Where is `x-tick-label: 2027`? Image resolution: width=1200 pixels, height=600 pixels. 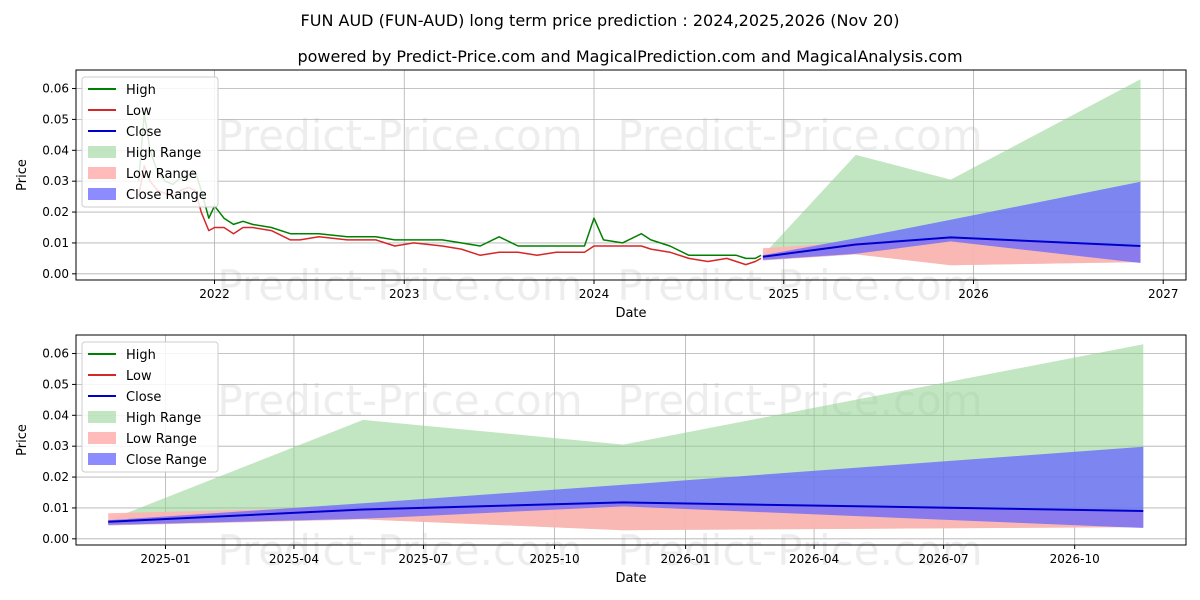 x-tick-label: 2027 is located at coordinates (1163, 294).